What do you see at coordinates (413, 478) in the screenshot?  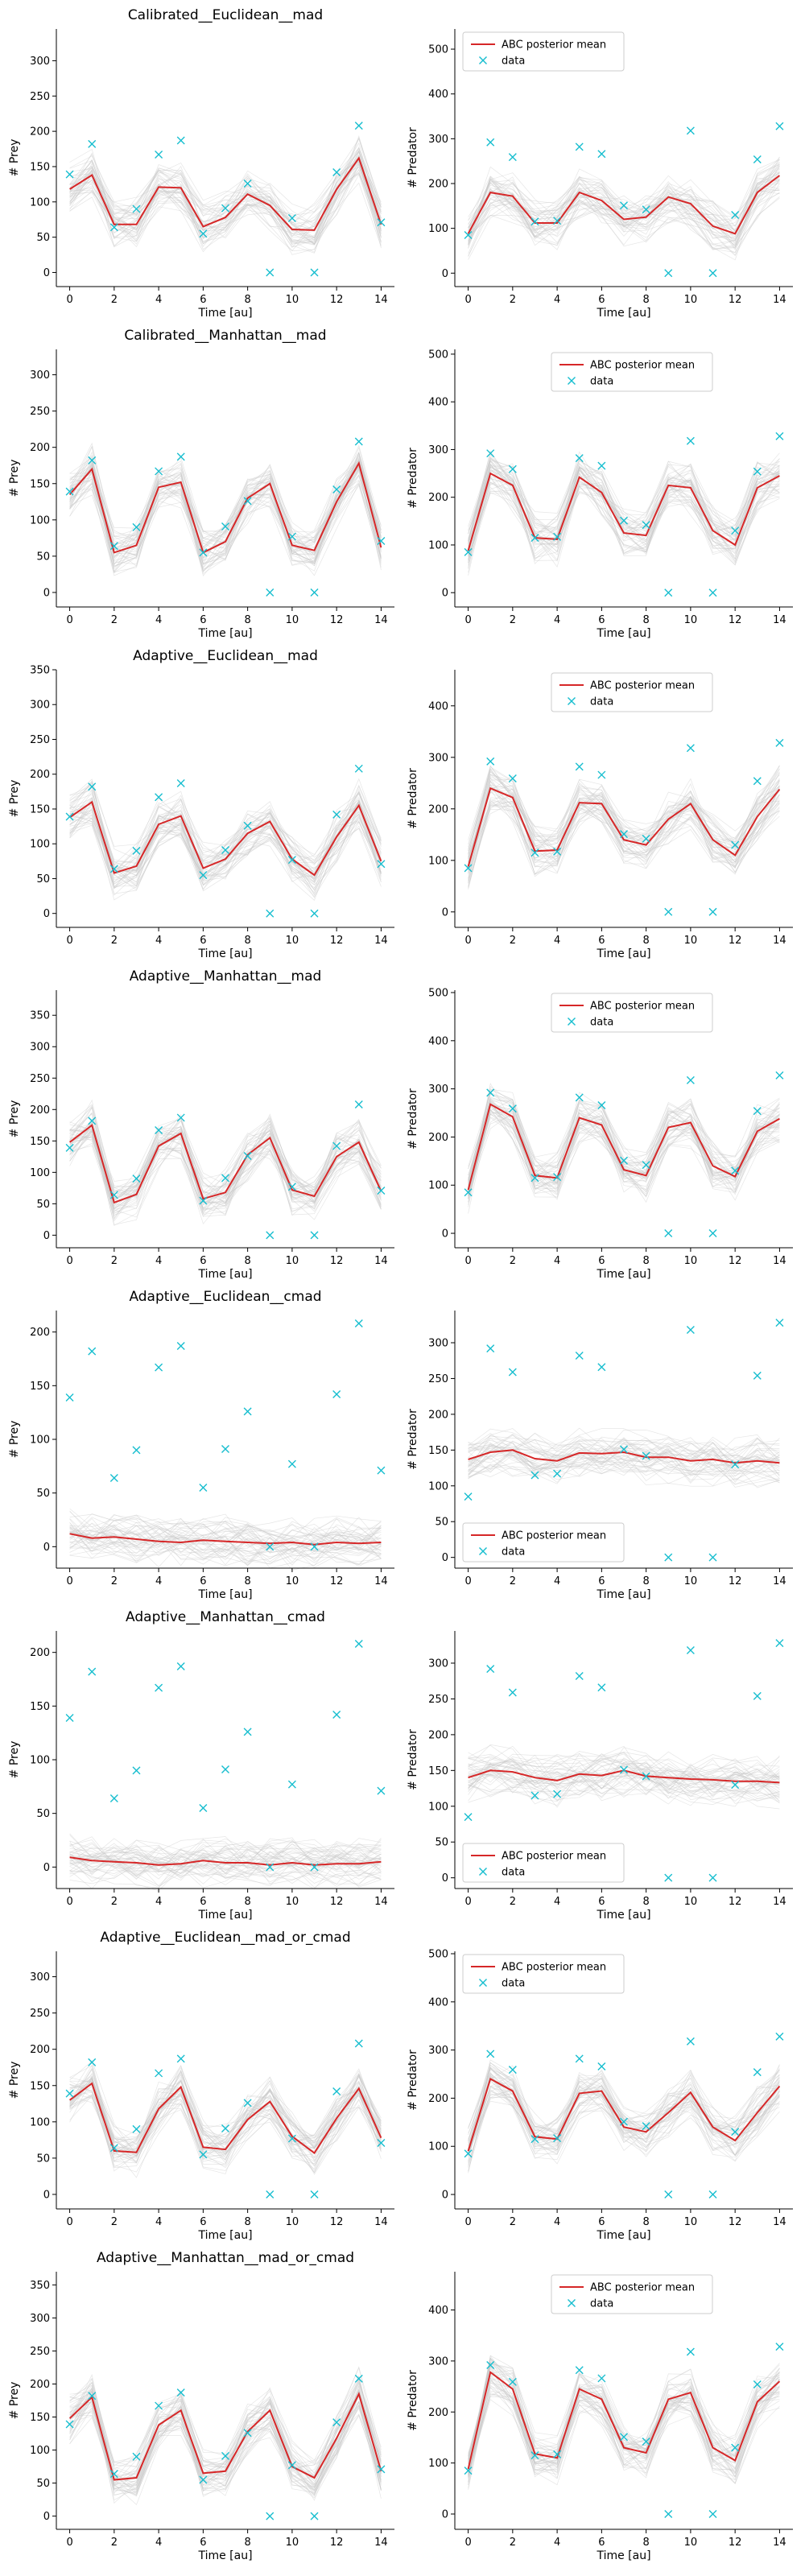 I see `y-axis-label: # Predator` at bounding box center [413, 478].